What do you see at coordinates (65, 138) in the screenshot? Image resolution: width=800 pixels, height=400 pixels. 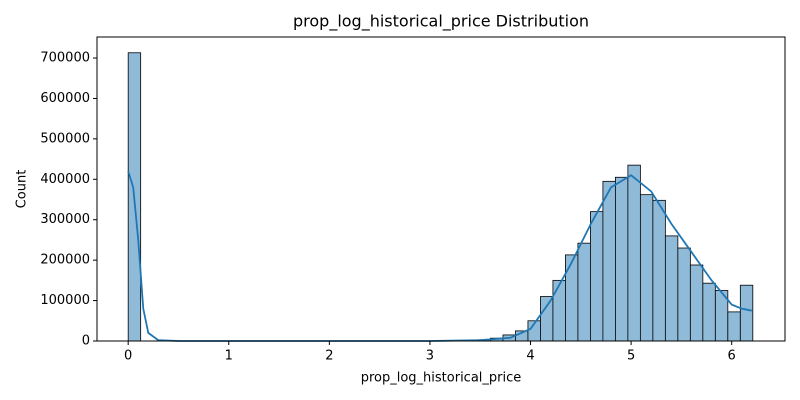 I see `y-tick-label: 500000` at bounding box center [65, 138].